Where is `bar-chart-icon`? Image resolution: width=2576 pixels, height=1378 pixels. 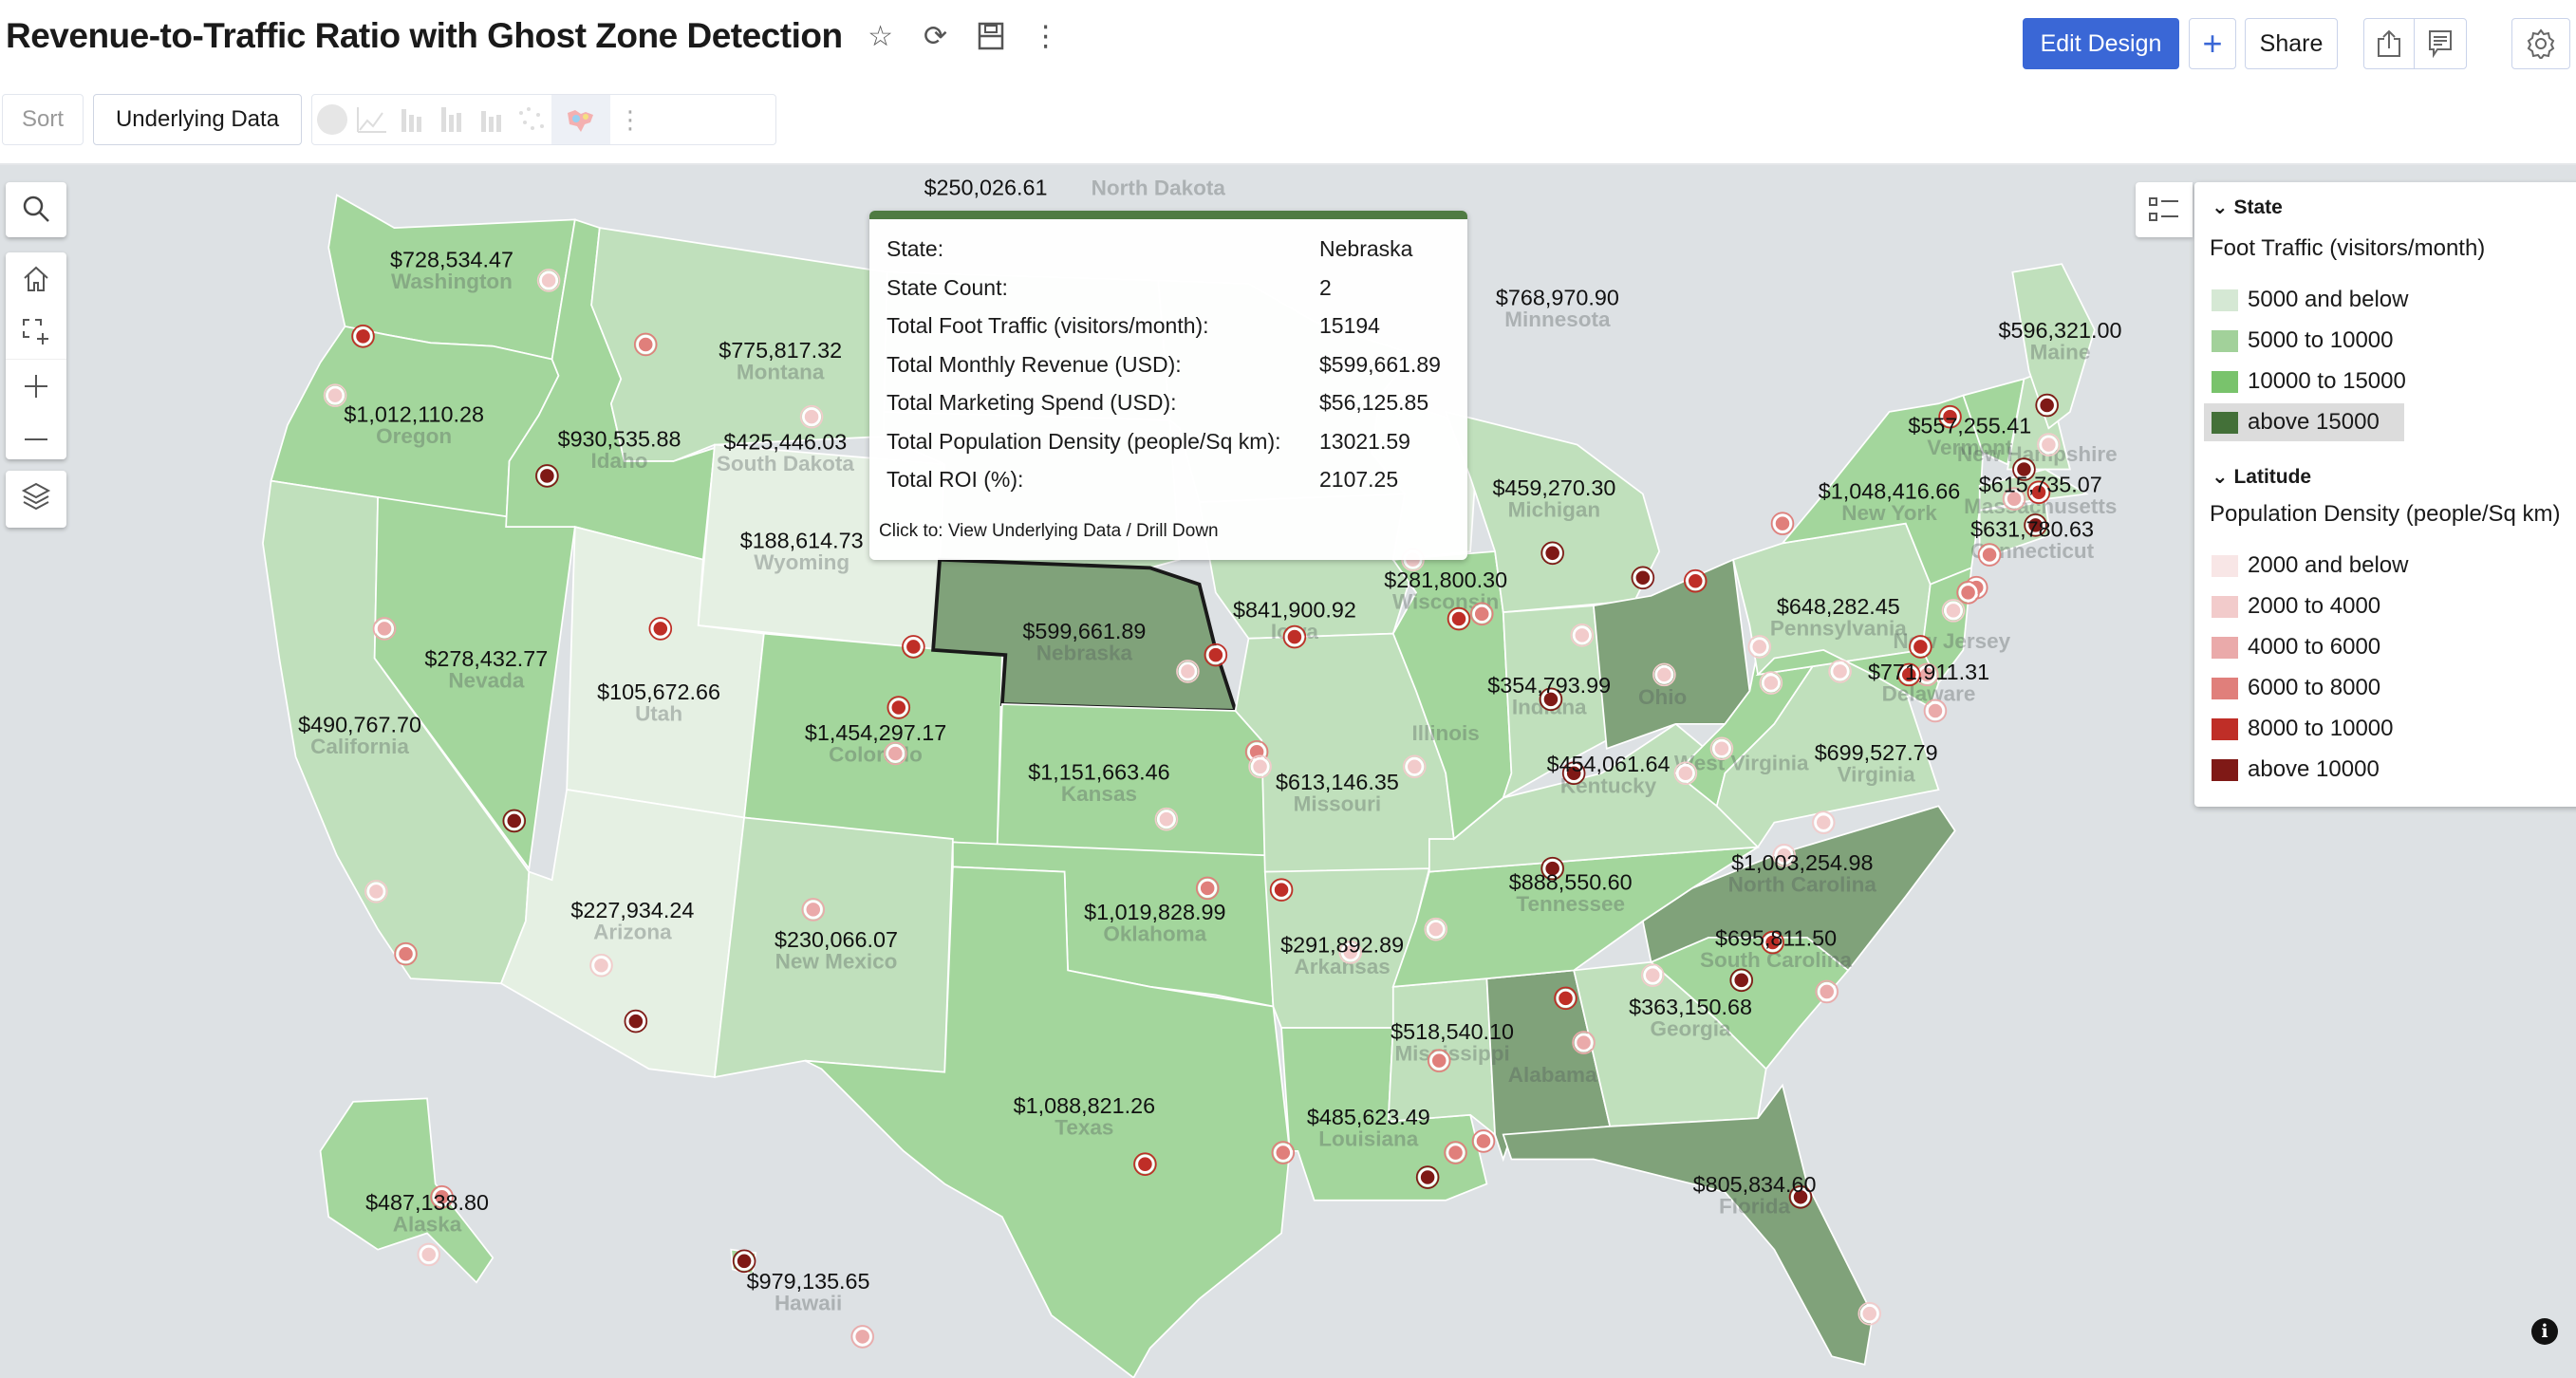 bar-chart-icon is located at coordinates (412, 119).